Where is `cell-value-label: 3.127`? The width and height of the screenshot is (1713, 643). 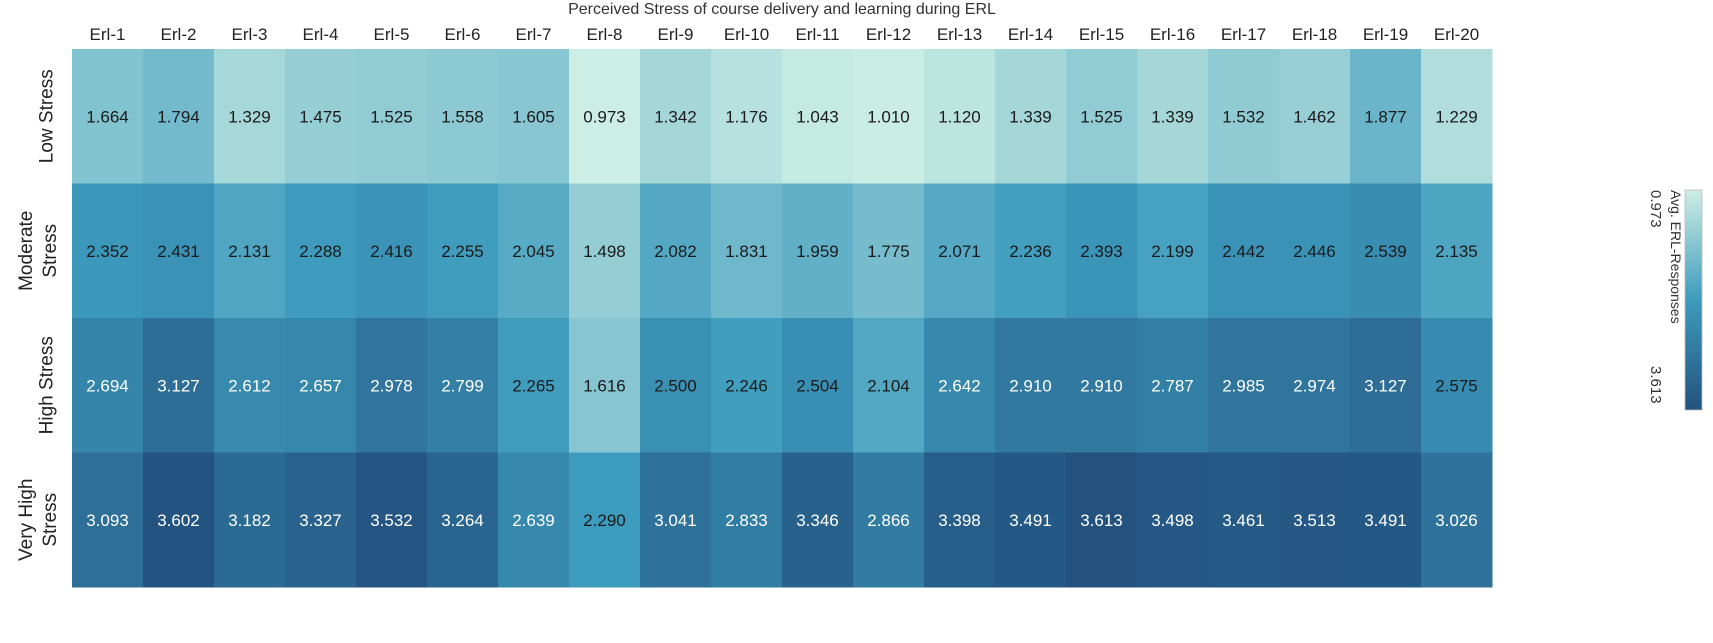 cell-value-label: 3.127 is located at coordinates (178, 385).